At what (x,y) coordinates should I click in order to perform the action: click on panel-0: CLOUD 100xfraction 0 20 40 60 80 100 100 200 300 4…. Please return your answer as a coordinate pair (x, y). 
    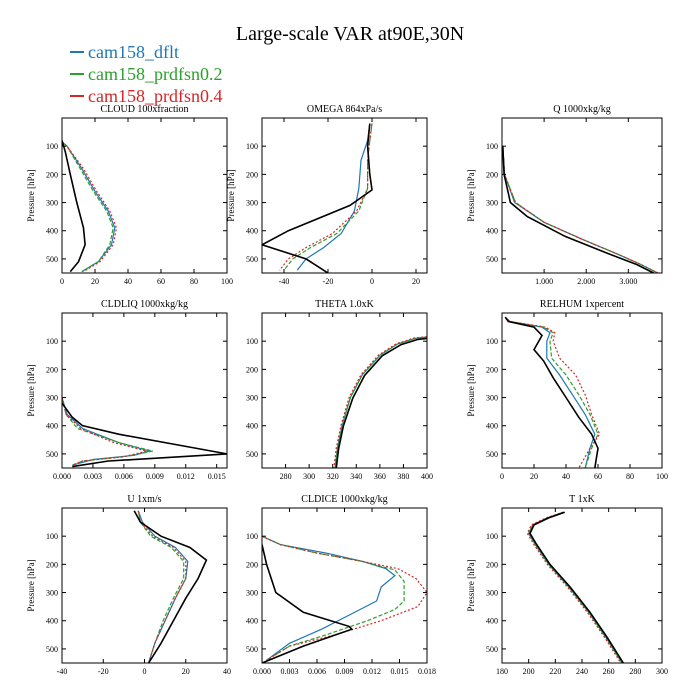
    Looking at the image, I should click on (129, 195).